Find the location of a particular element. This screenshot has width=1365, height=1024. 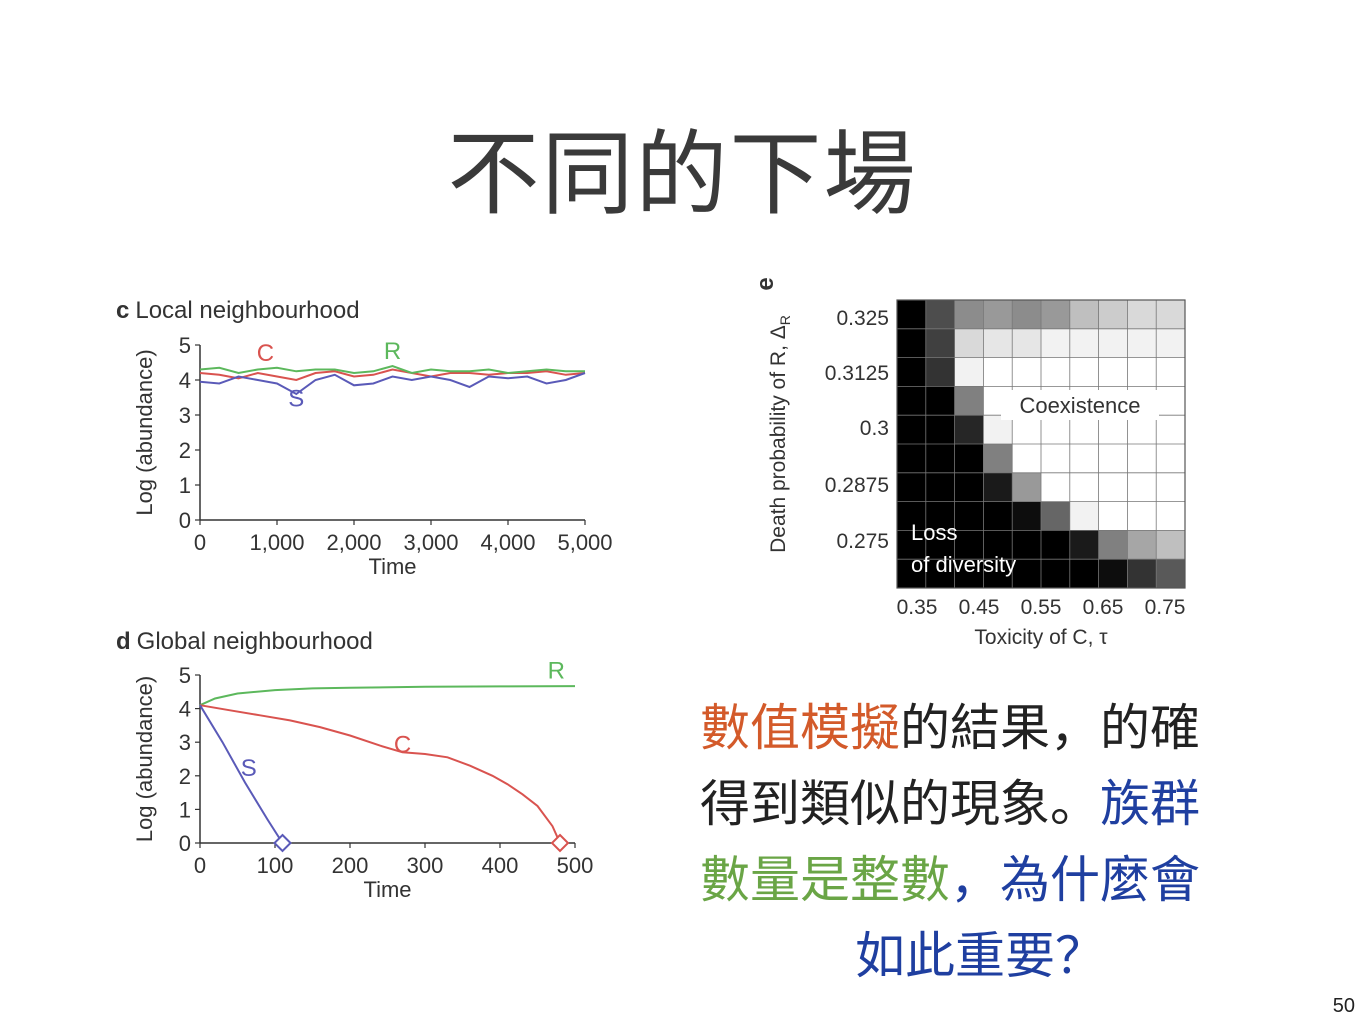

y-tick-label: 4 is located at coordinates (185, 709).